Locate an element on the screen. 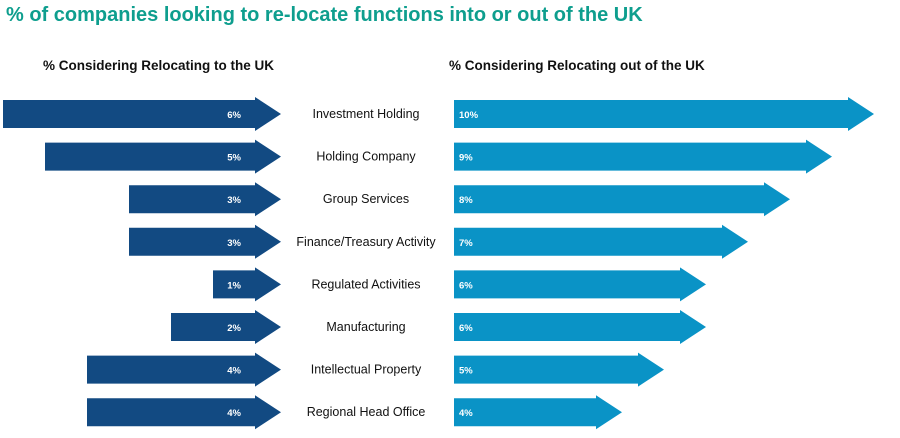  category-label: Group Services is located at coordinates (366, 199).